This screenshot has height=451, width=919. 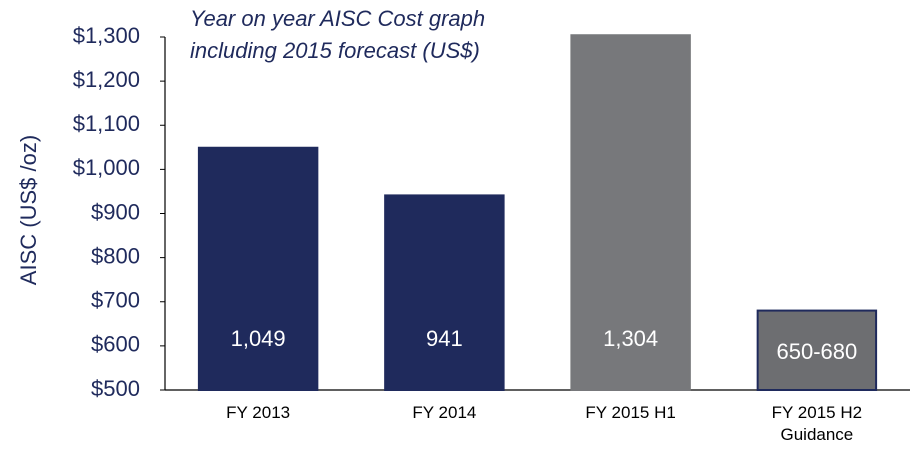 What do you see at coordinates (115, 300) in the screenshot?
I see `y-tick-label: $700` at bounding box center [115, 300].